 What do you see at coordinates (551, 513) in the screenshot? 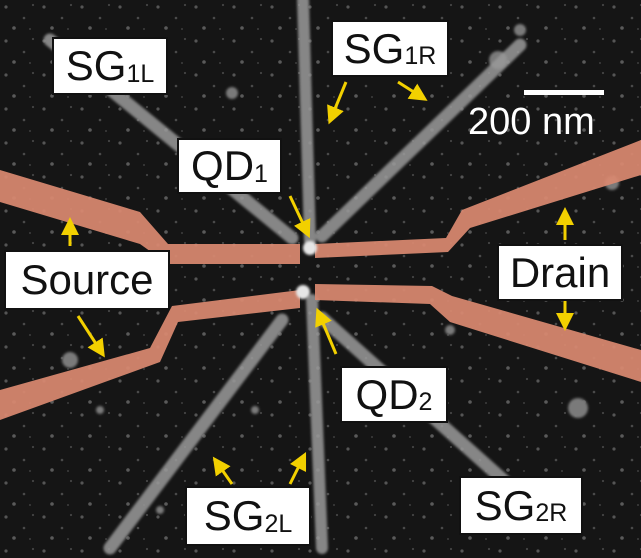
I see `label-sg2r-sub: 2R` at bounding box center [551, 513].